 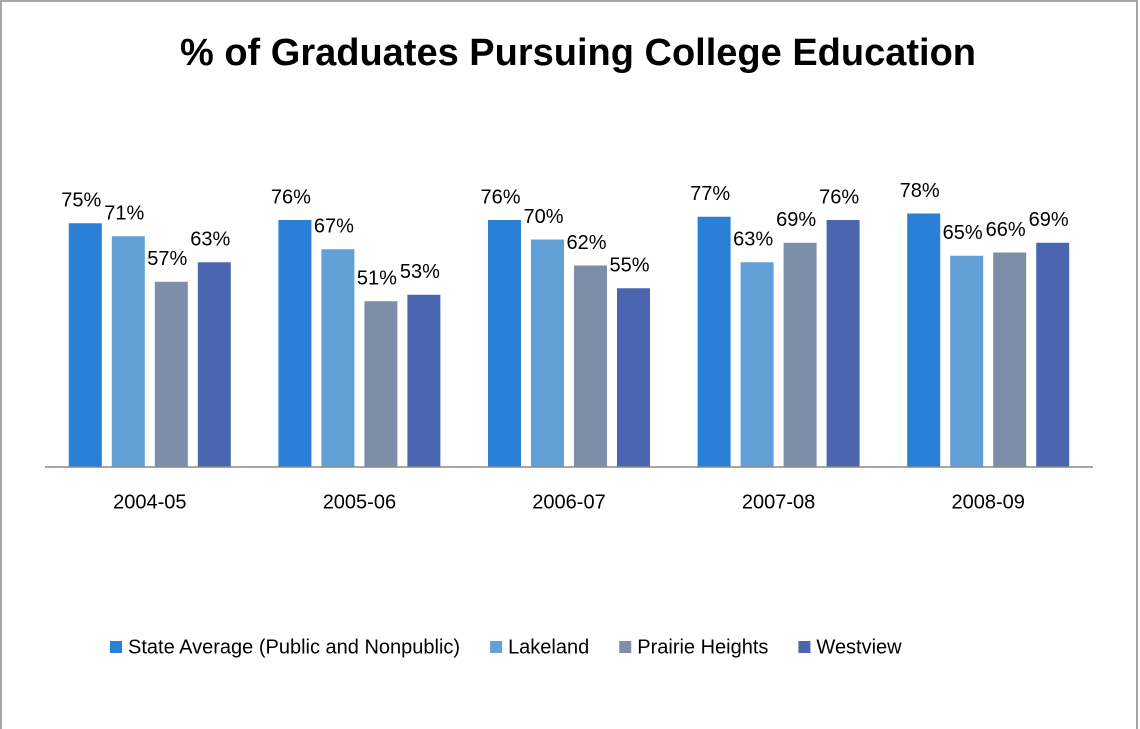 I want to click on data-label: 65%, so click(x=963, y=233).